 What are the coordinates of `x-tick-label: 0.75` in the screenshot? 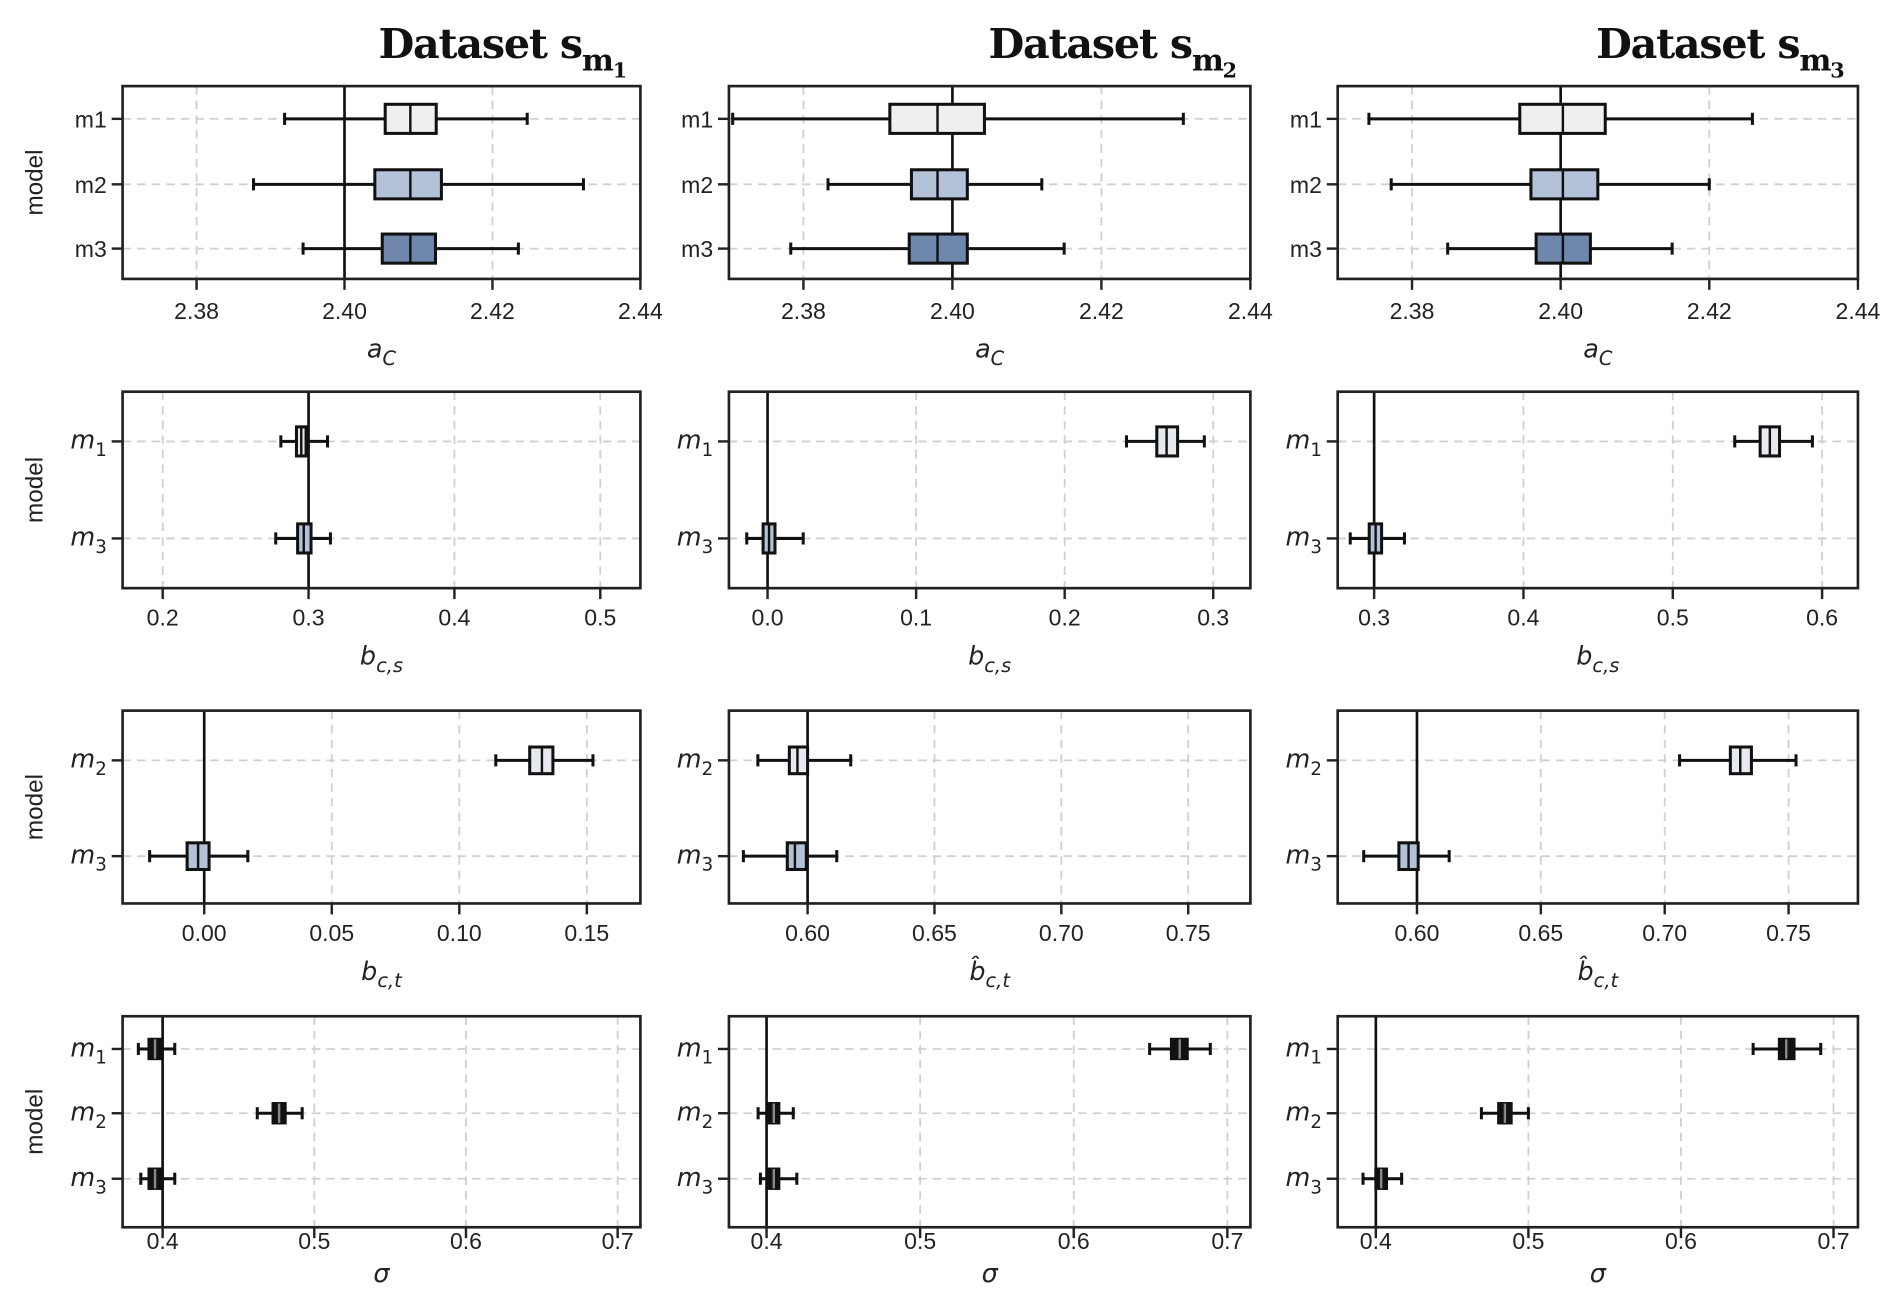 It's located at (1788, 933).